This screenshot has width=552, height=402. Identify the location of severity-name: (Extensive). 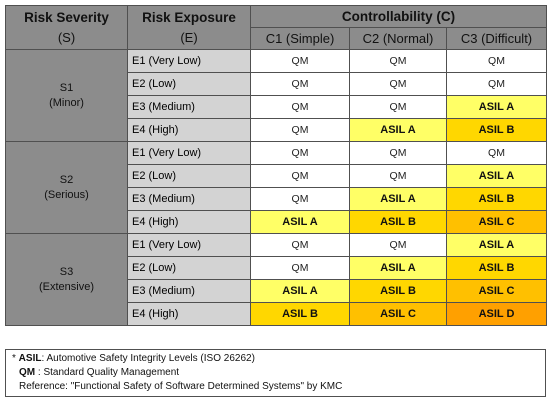
(66, 286).